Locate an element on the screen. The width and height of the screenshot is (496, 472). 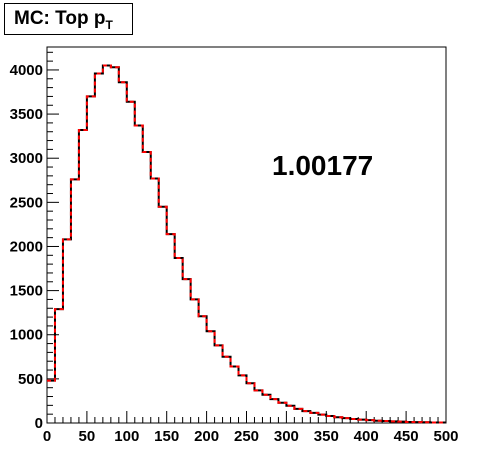
x-tick-label: 450 is located at coordinates (406, 436).